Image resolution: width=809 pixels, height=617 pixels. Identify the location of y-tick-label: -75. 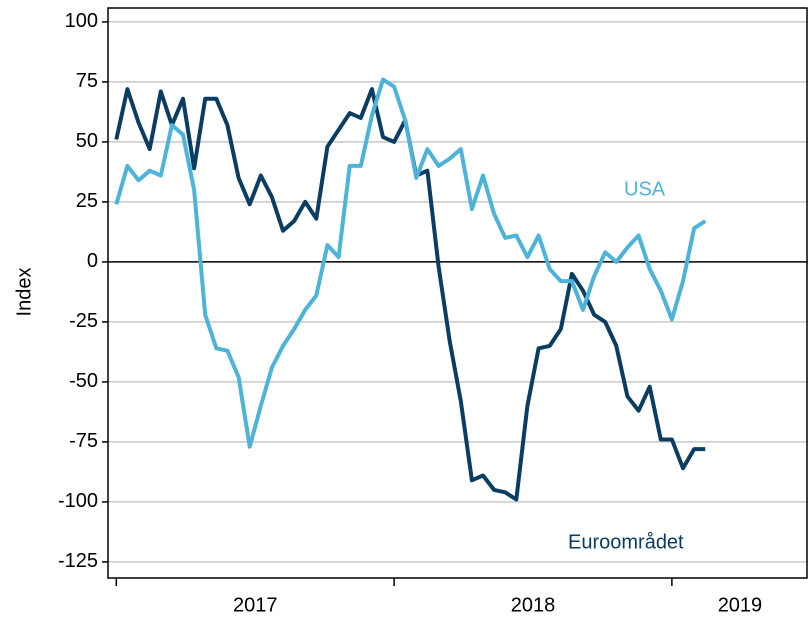
(83, 441).